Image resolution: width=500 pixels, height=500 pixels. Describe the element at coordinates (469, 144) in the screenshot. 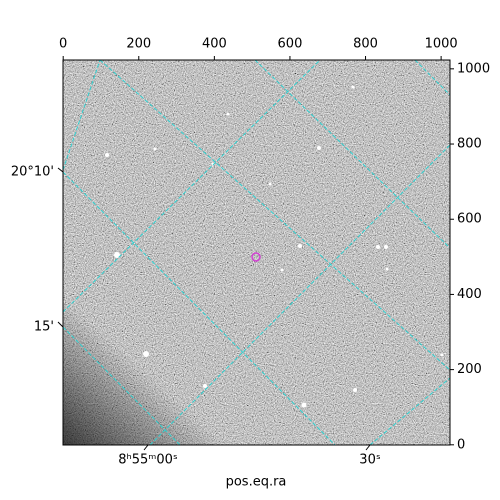

I see `y-tick-label: 800` at that location.